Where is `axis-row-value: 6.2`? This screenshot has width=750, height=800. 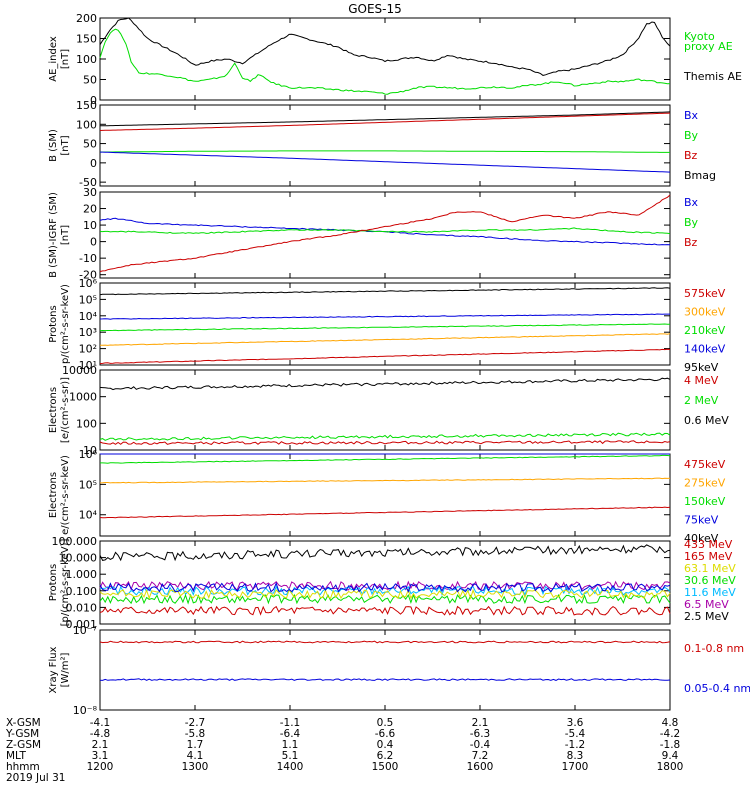 axis-row-value: 6.2 is located at coordinates (385, 756).